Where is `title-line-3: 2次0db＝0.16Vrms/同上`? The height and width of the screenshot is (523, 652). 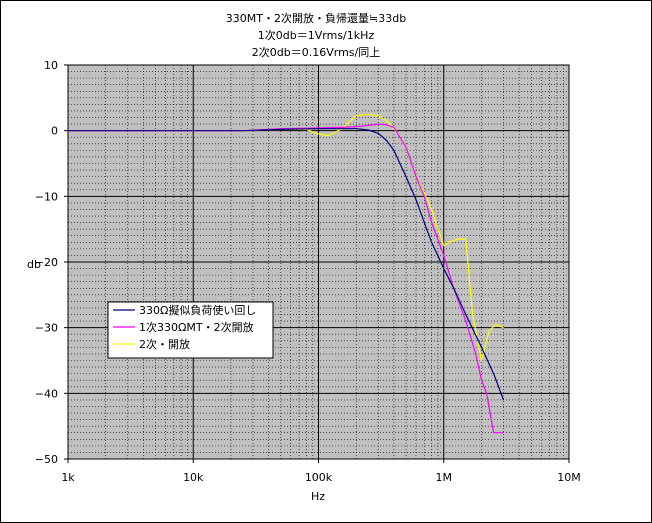 title-line-3: 2次0db＝0.16Vrms/同上 is located at coordinates (316, 52).